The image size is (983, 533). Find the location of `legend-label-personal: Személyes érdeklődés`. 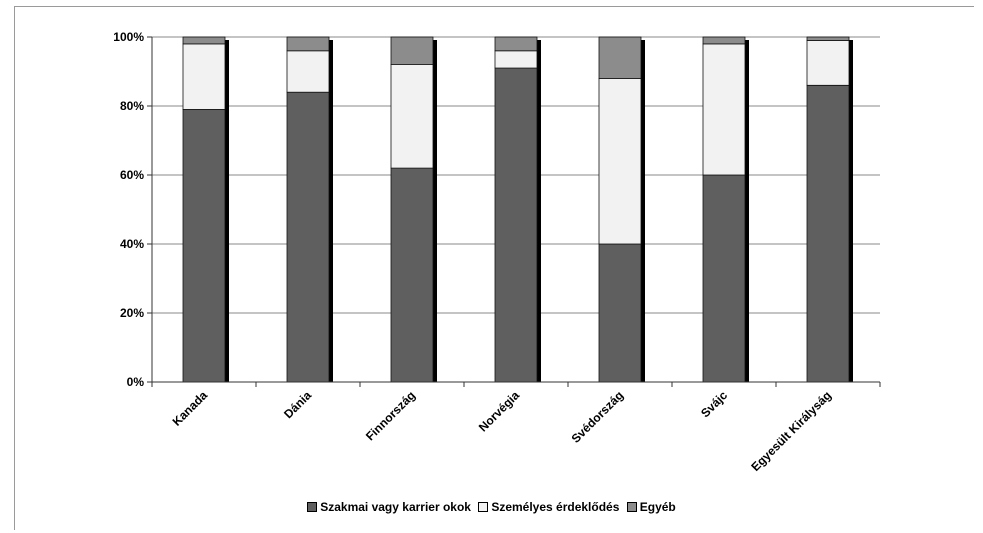

legend-label-personal: Személyes érdeklődés is located at coordinates (555, 507).